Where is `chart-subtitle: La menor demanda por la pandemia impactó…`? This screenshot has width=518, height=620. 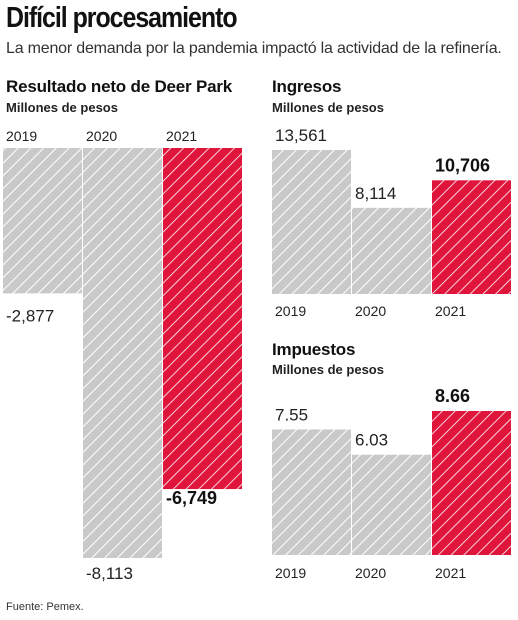 chart-subtitle: La menor demanda por la pandemia impactó… is located at coordinates (254, 48).